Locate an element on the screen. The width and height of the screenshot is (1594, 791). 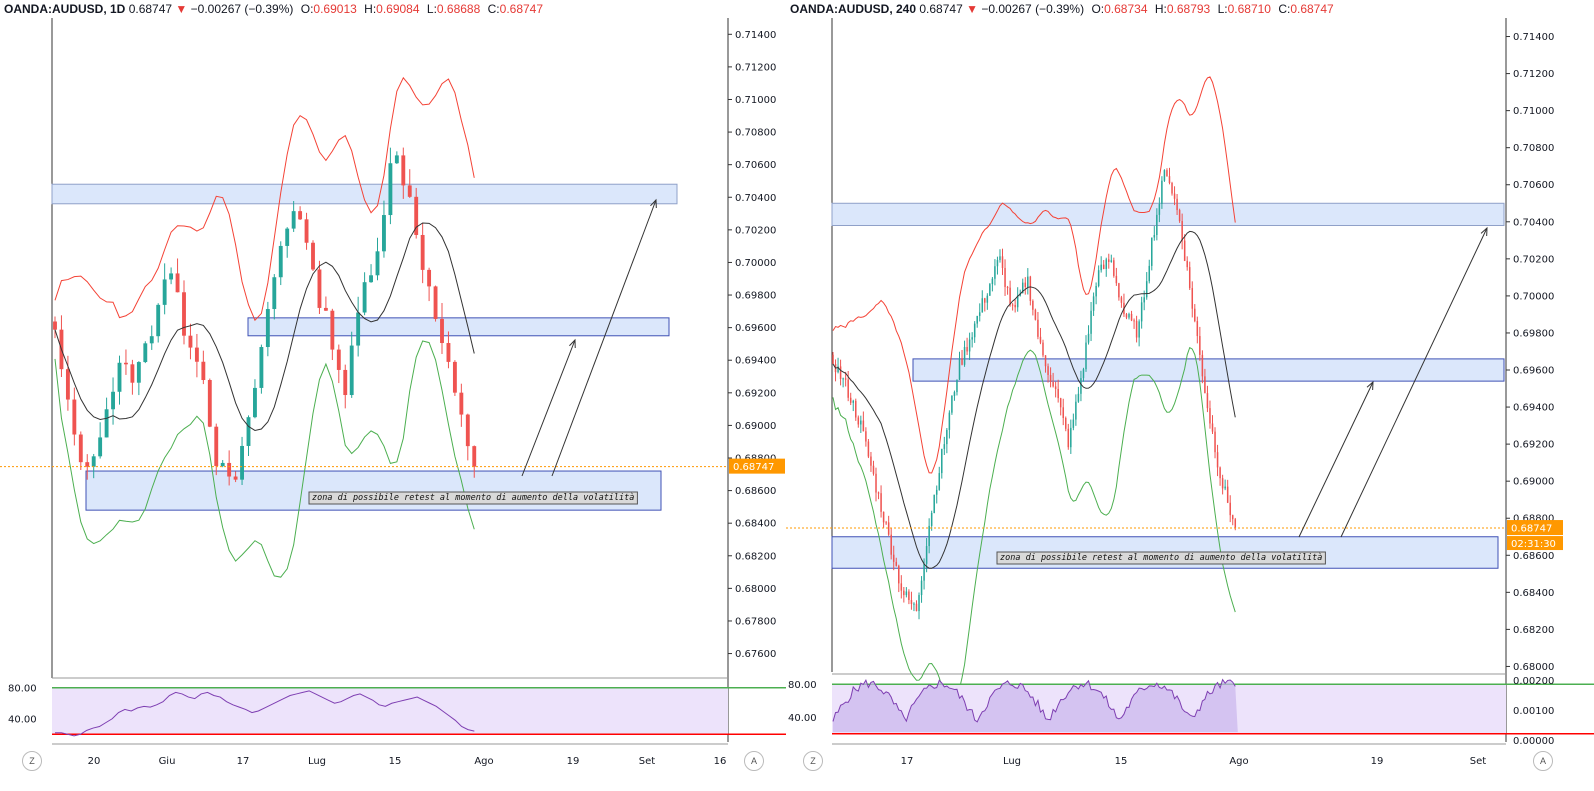
open-label: O: is located at coordinates (1098, 9).